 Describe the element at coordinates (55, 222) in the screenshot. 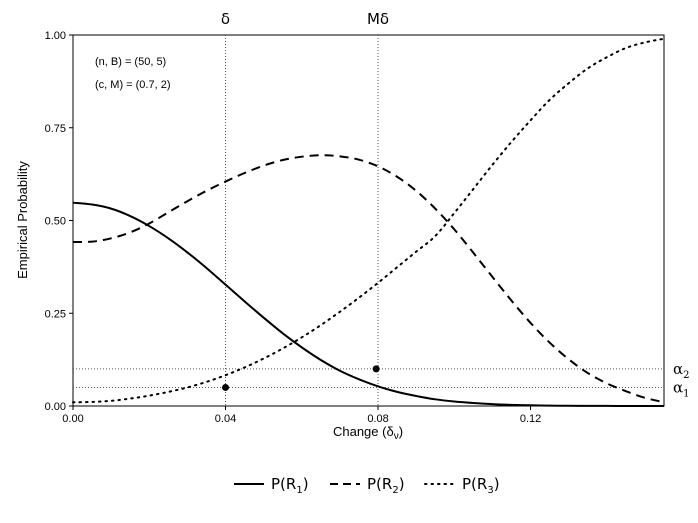

I see `y-tick-label: 0.50` at that location.